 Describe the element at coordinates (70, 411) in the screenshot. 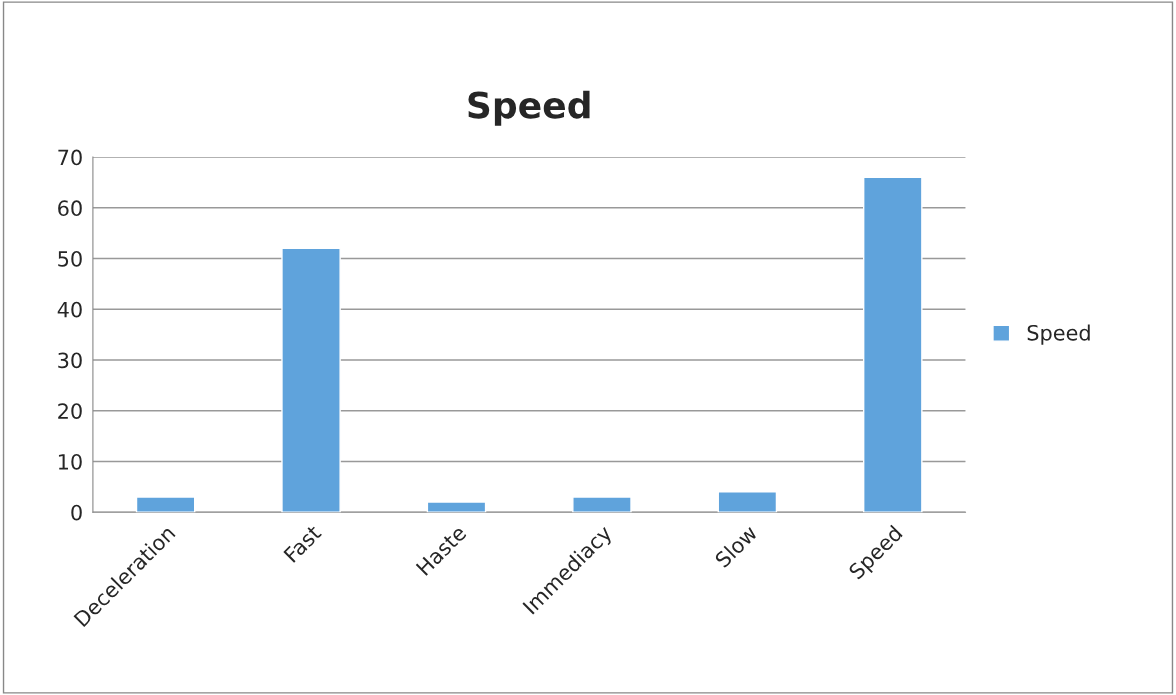

I see `y-tick-label: 20` at that location.